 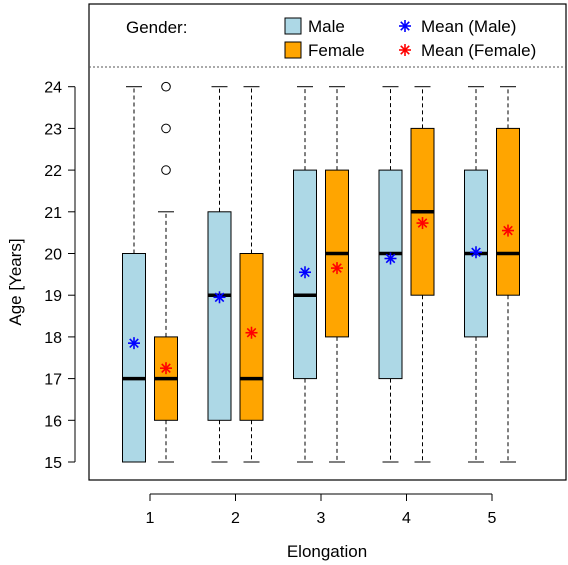 I want to click on legend-item-mean-male: Mean (Male), so click(x=457, y=26).